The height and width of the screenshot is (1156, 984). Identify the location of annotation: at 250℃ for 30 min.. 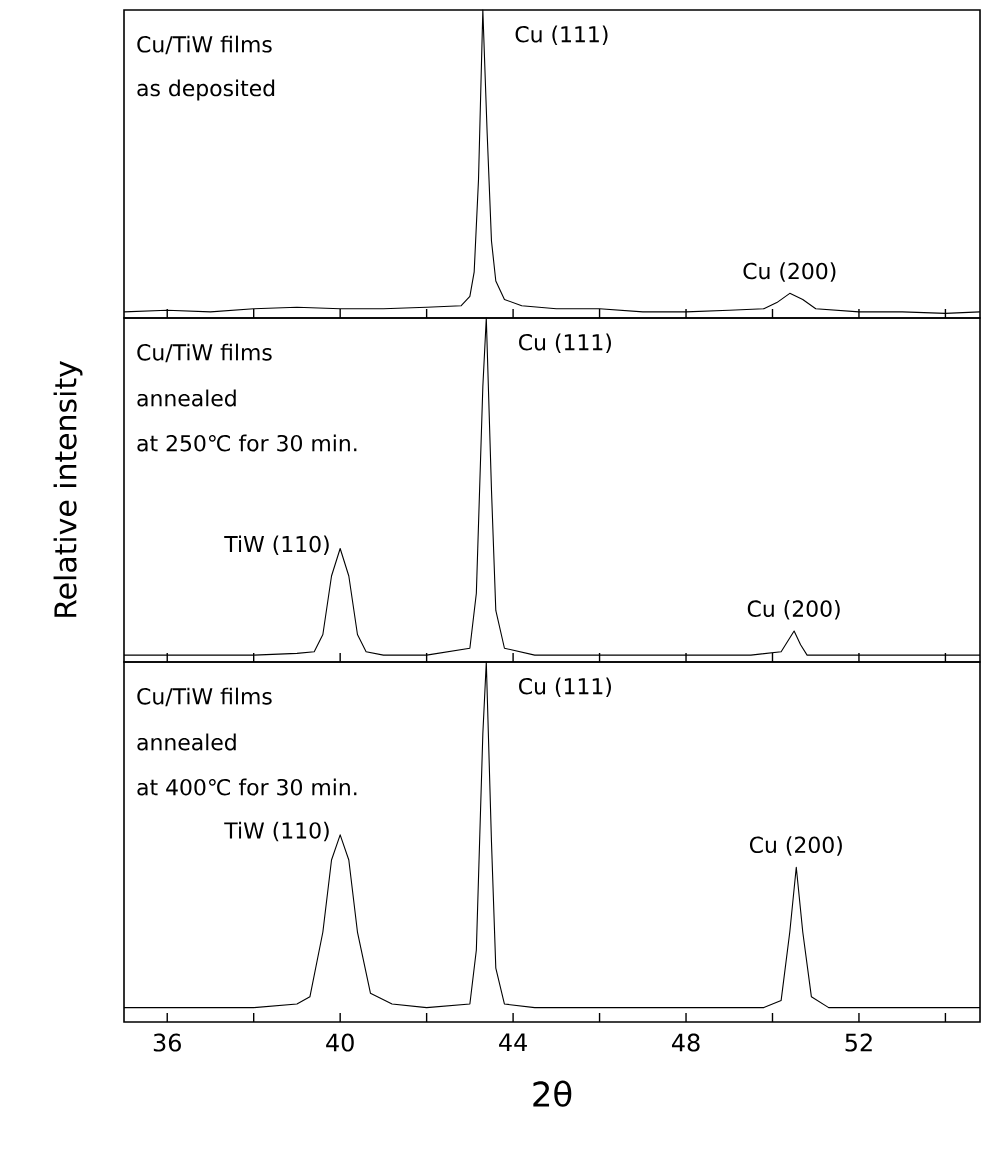
(247, 443).